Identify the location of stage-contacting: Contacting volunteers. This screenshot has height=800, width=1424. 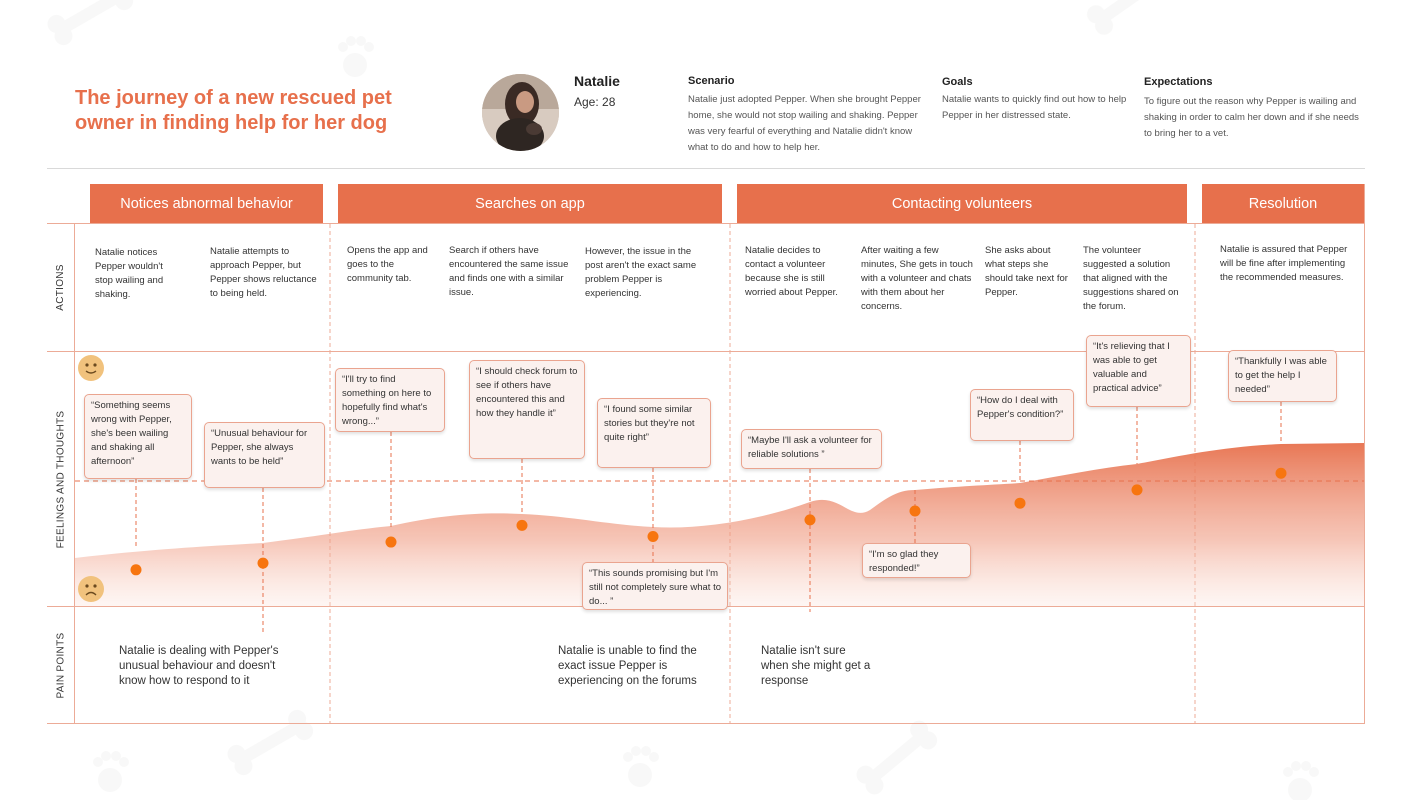
(962, 203).